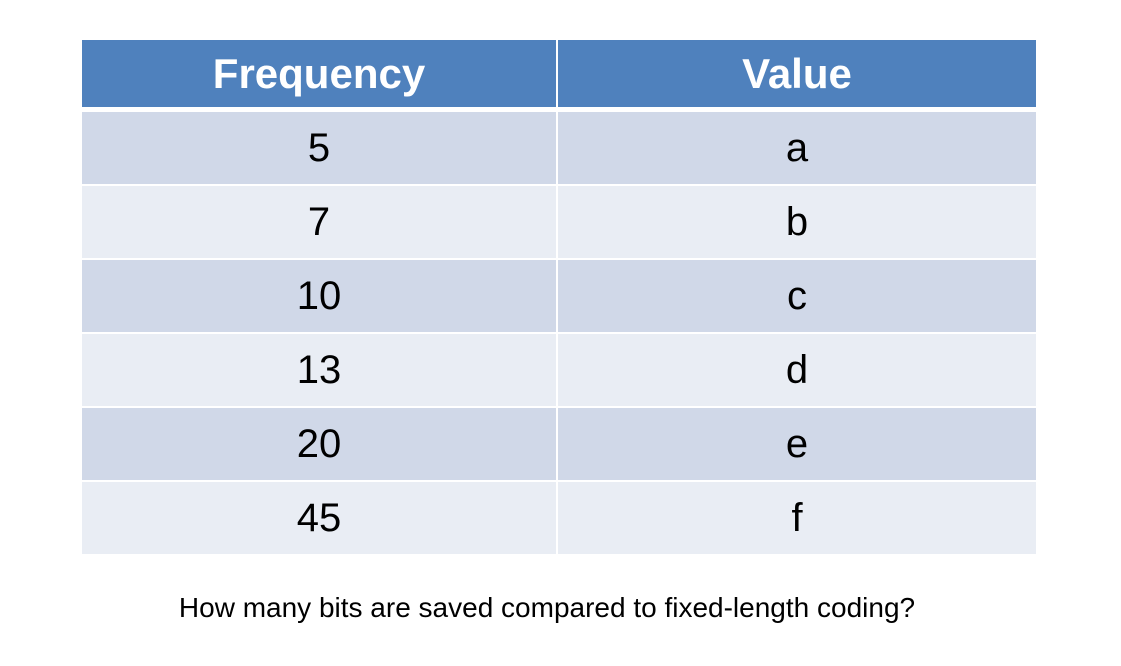 The height and width of the screenshot is (666, 1121). What do you see at coordinates (320, 444) in the screenshot?
I see `frequency-cell: 20` at bounding box center [320, 444].